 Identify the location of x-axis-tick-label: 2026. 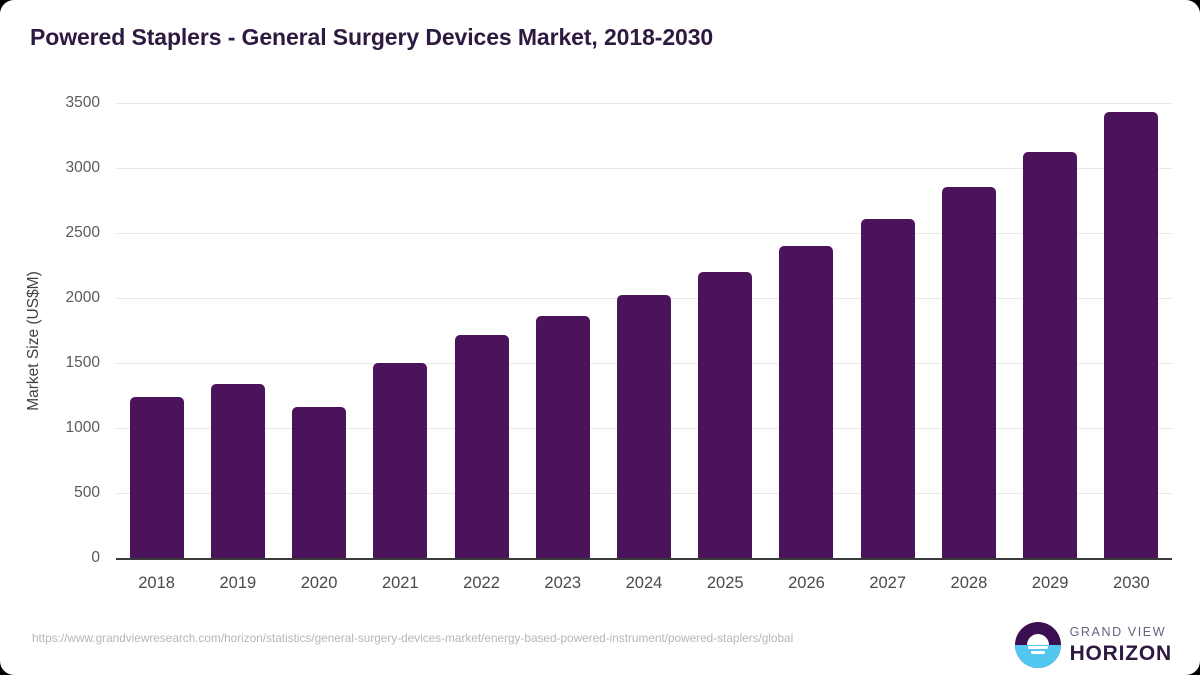
(806, 583).